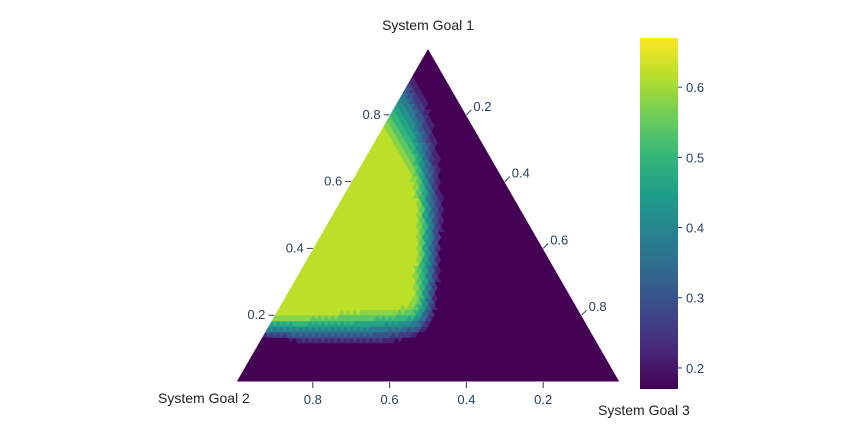 The width and height of the screenshot is (867, 435). Describe the element at coordinates (695, 298) in the screenshot. I see `colorbar-tick-label: 0.3` at that location.